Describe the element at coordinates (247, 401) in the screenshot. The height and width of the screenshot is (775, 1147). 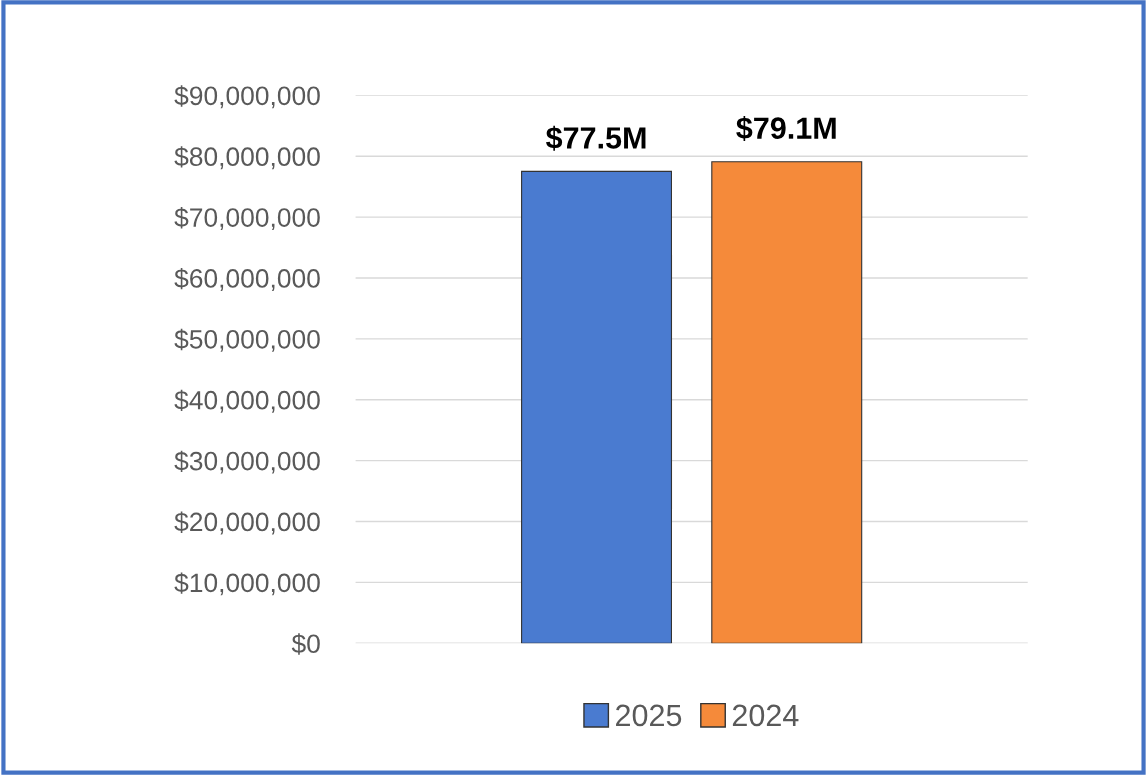
I see `y-tick-label: $40,000,000` at that location.